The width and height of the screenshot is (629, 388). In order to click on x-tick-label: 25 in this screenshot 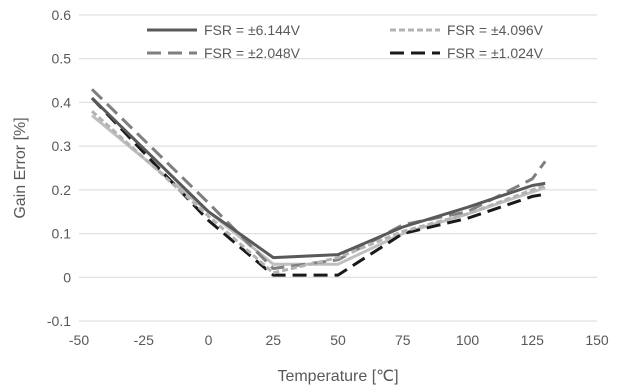, I will do `click(273, 340)`.